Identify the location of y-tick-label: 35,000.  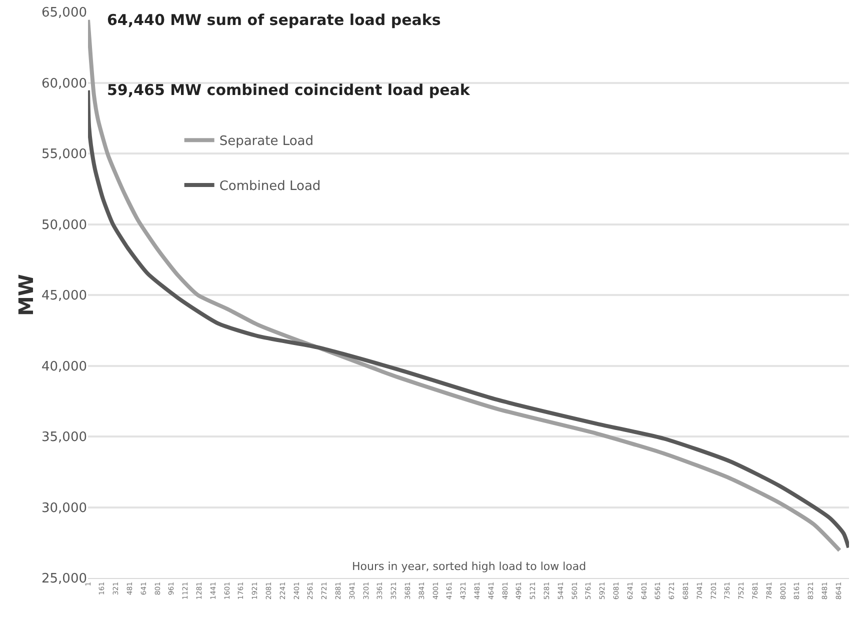
(64, 438).